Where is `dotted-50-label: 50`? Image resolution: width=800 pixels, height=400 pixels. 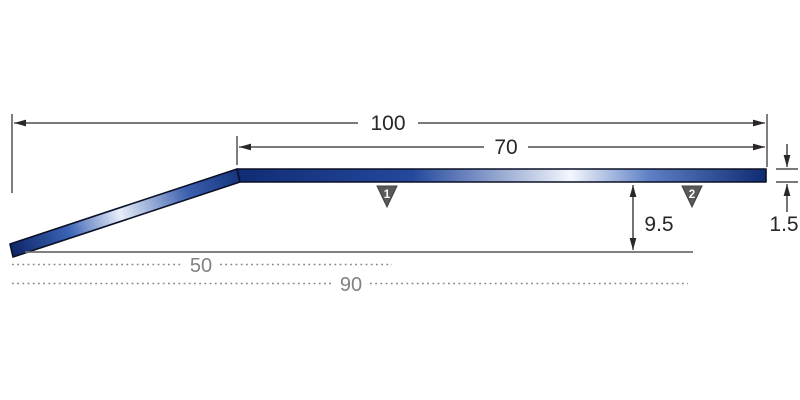
dotted-50-label: 50 is located at coordinates (201, 266).